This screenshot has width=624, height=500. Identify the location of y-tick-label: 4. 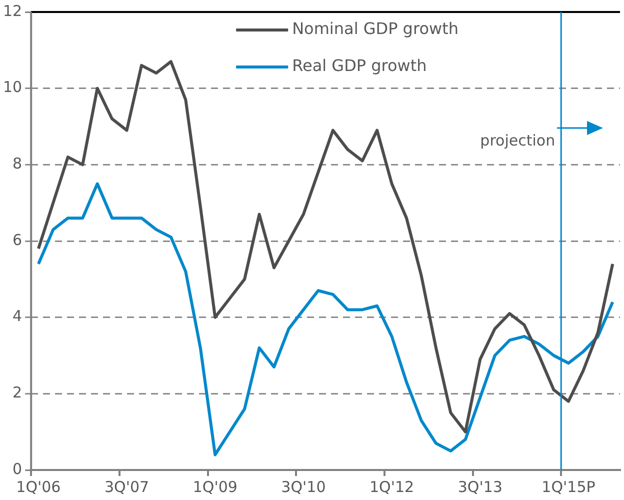
(17, 316).